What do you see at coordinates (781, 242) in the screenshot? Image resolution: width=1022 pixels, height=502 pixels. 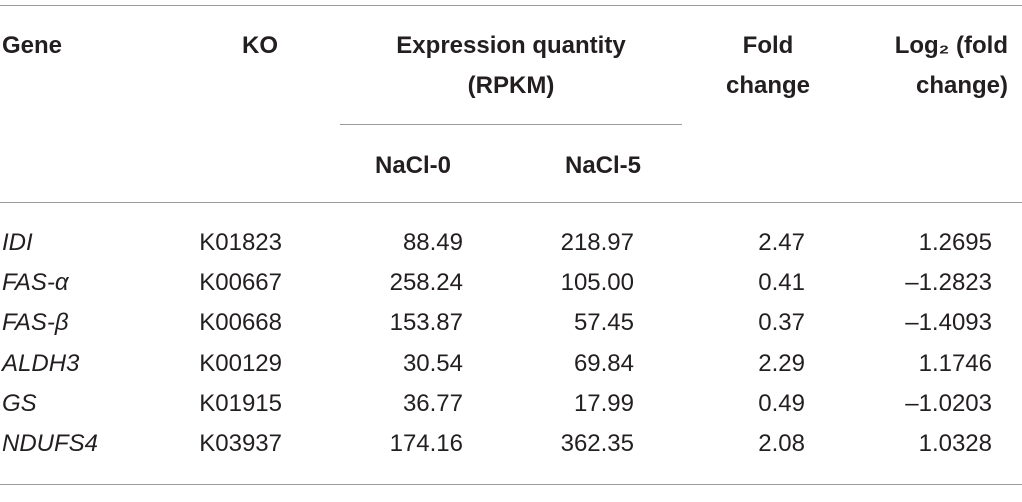 I see `cell-fold: 2.47` at bounding box center [781, 242].